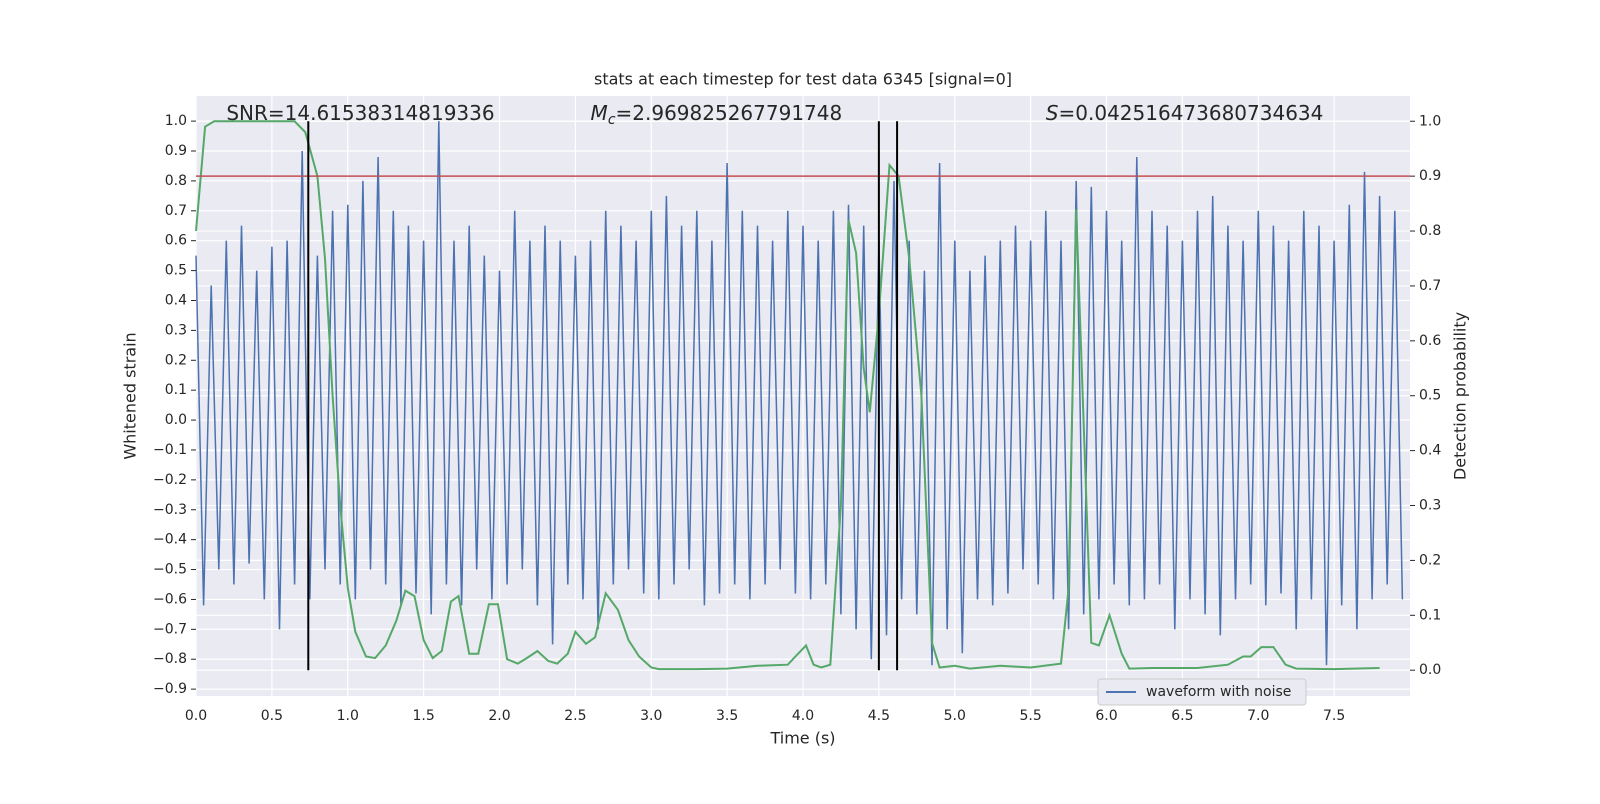 This screenshot has height=804, width=1600. Describe the element at coordinates (1430, 506) in the screenshot. I see `y2-tick-label: 0.3` at that location.